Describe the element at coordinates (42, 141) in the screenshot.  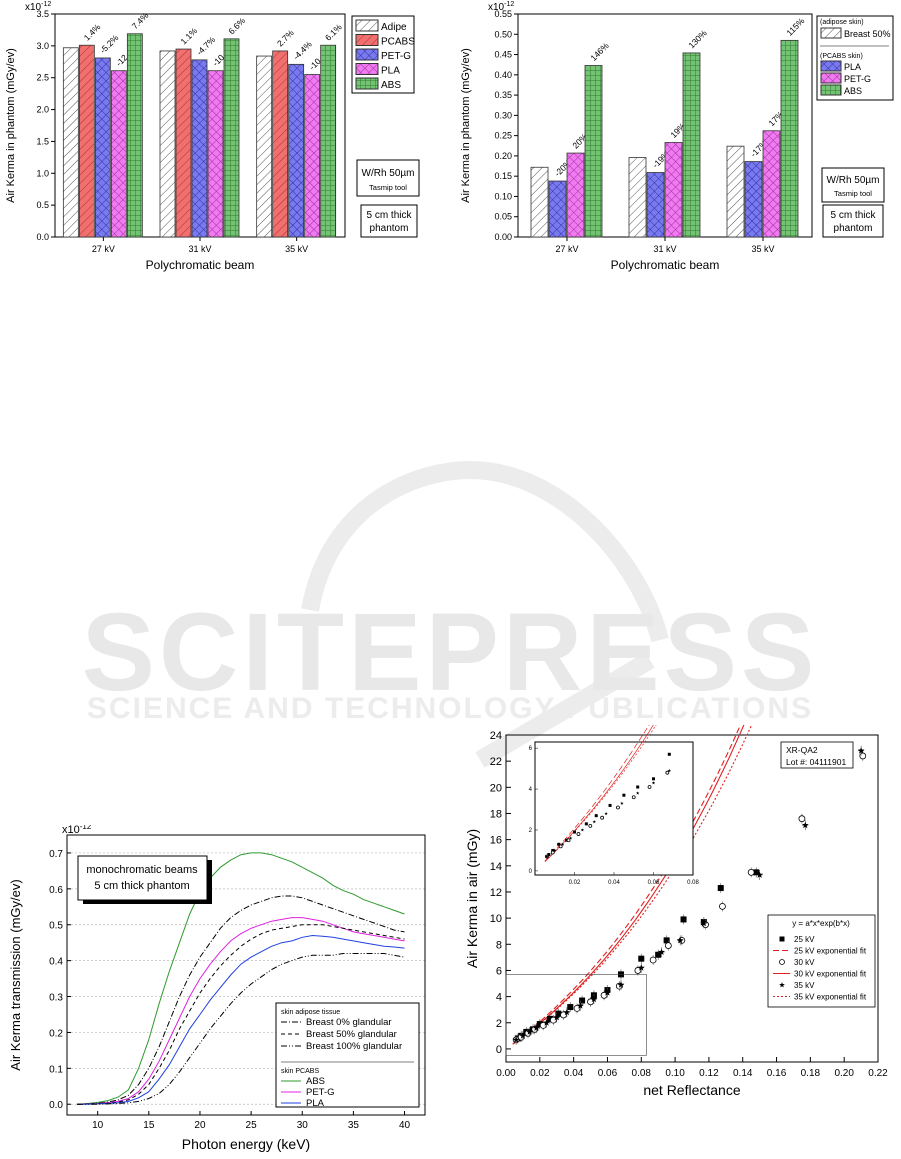
I see `y-tick-label: 1.5` at that location.